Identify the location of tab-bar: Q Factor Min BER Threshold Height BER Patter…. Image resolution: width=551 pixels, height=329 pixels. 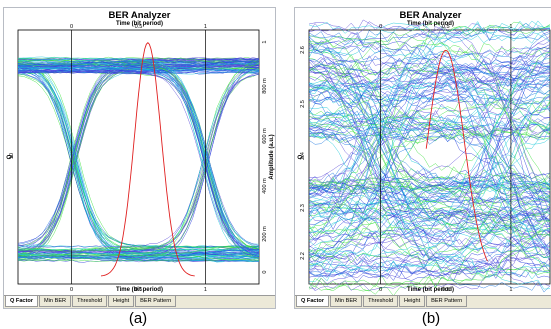
(423, 301).